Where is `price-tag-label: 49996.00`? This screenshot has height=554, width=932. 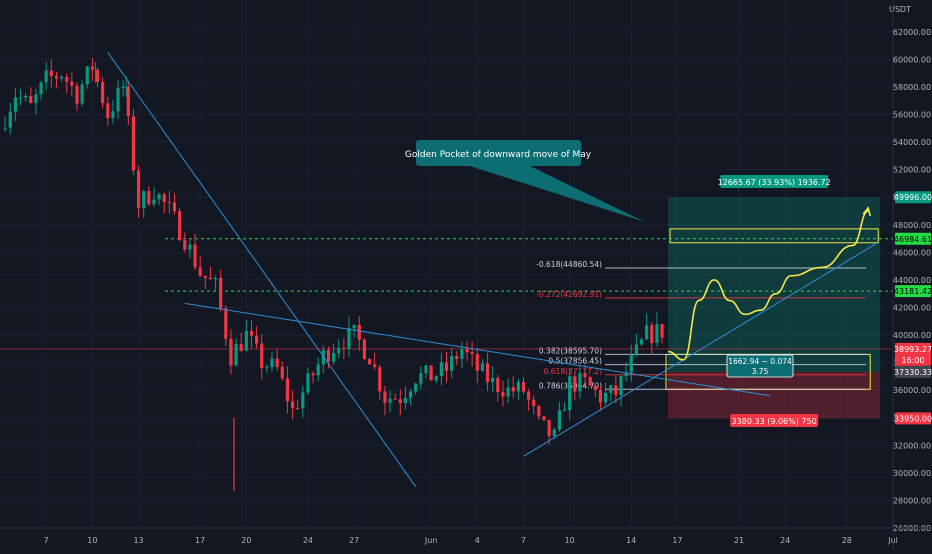
price-tag-label: 49996.00 is located at coordinates (913, 197).